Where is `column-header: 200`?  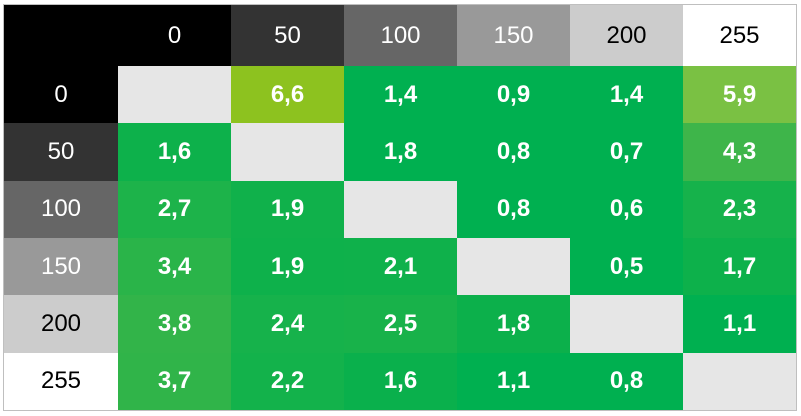
column-header: 200 is located at coordinates (626, 35).